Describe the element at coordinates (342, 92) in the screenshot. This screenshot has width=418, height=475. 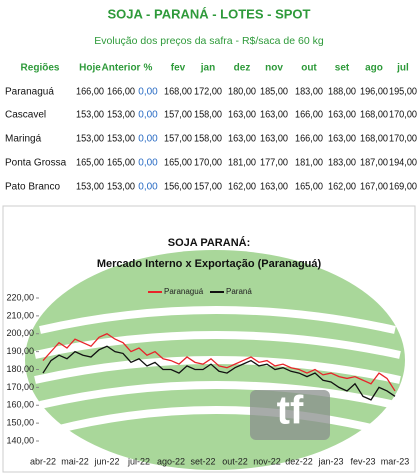
I see `table-cell: 188,00` at that location.